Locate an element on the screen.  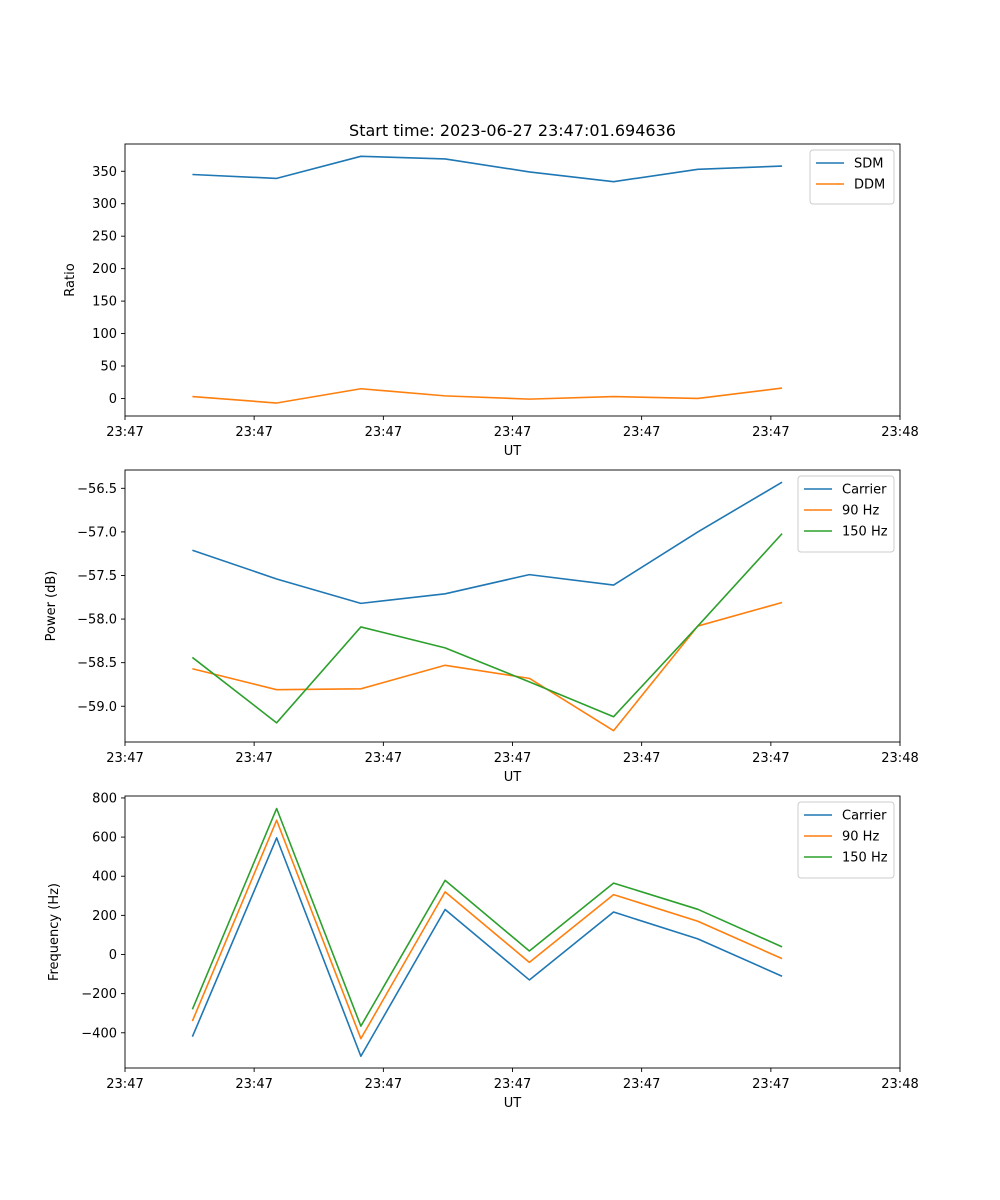
x-tick-label-1-1: 23:47 is located at coordinates (124, 432).